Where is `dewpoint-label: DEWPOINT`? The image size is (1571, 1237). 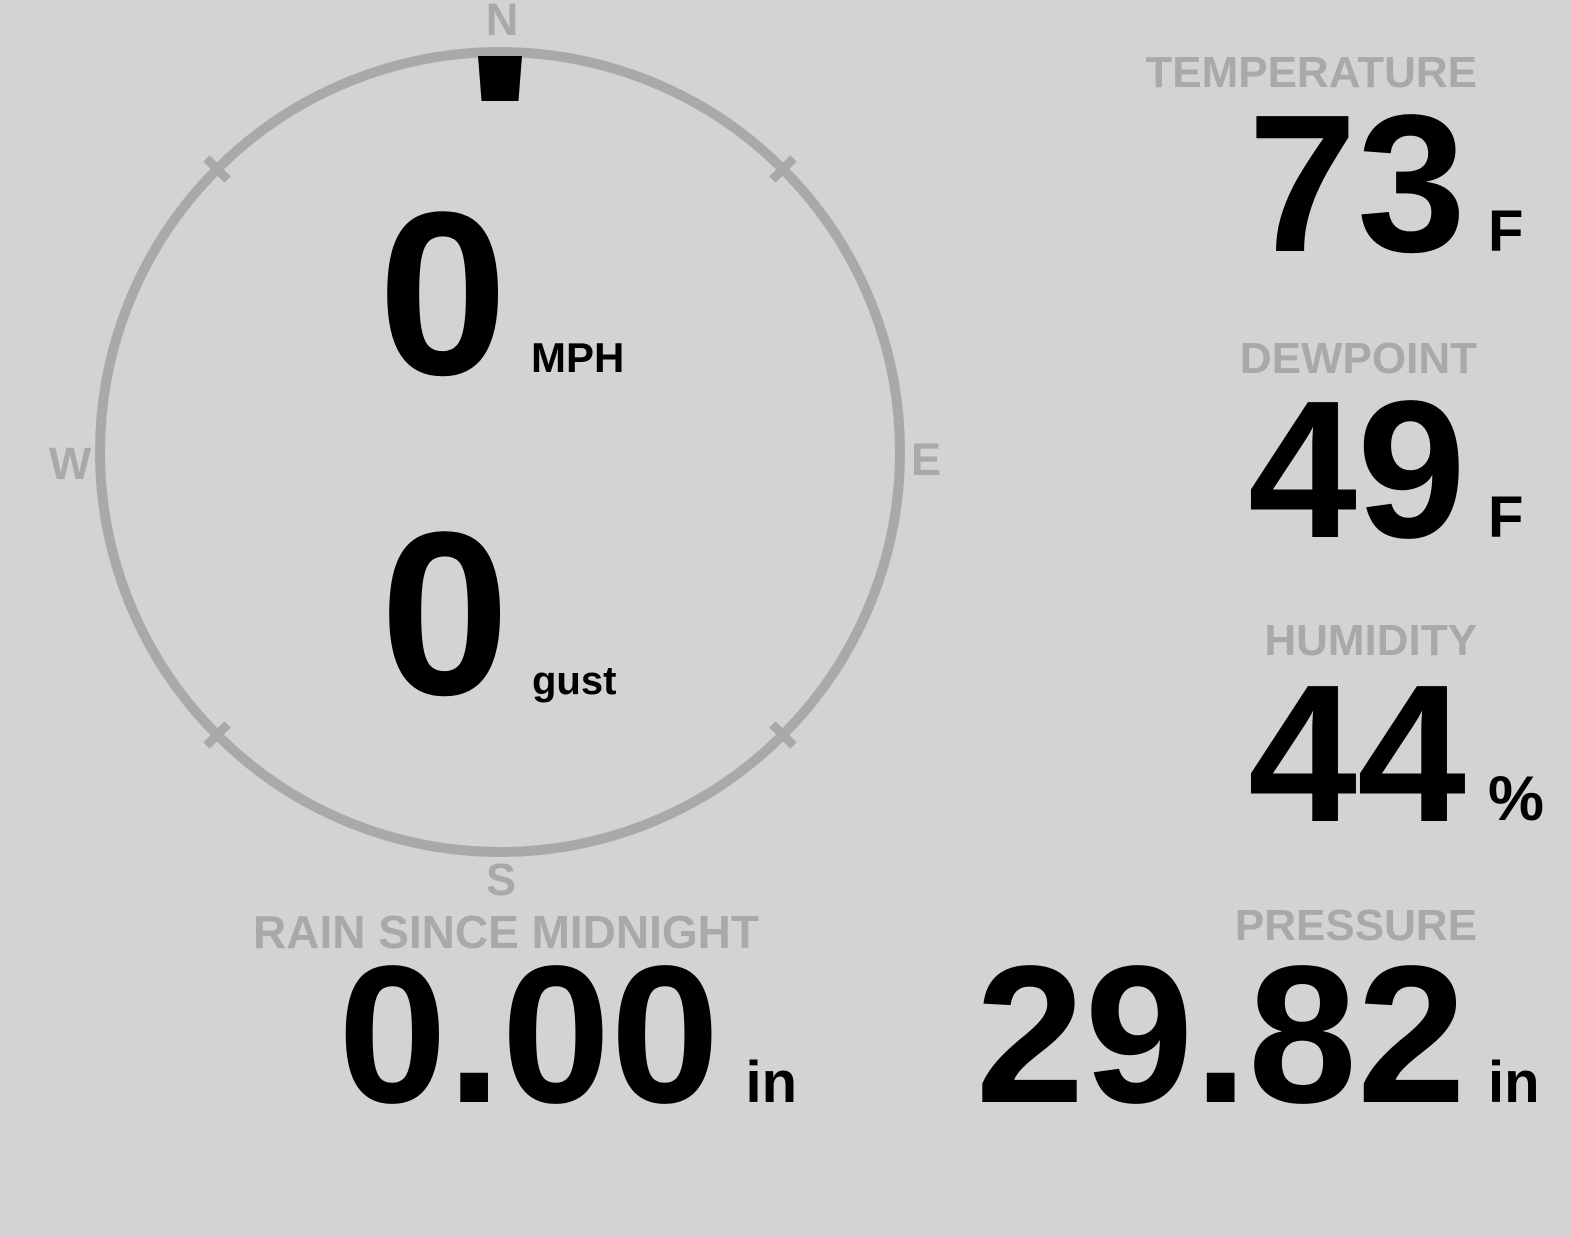 dewpoint-label: DEWPOINT is located at coordinates (1358, 358).